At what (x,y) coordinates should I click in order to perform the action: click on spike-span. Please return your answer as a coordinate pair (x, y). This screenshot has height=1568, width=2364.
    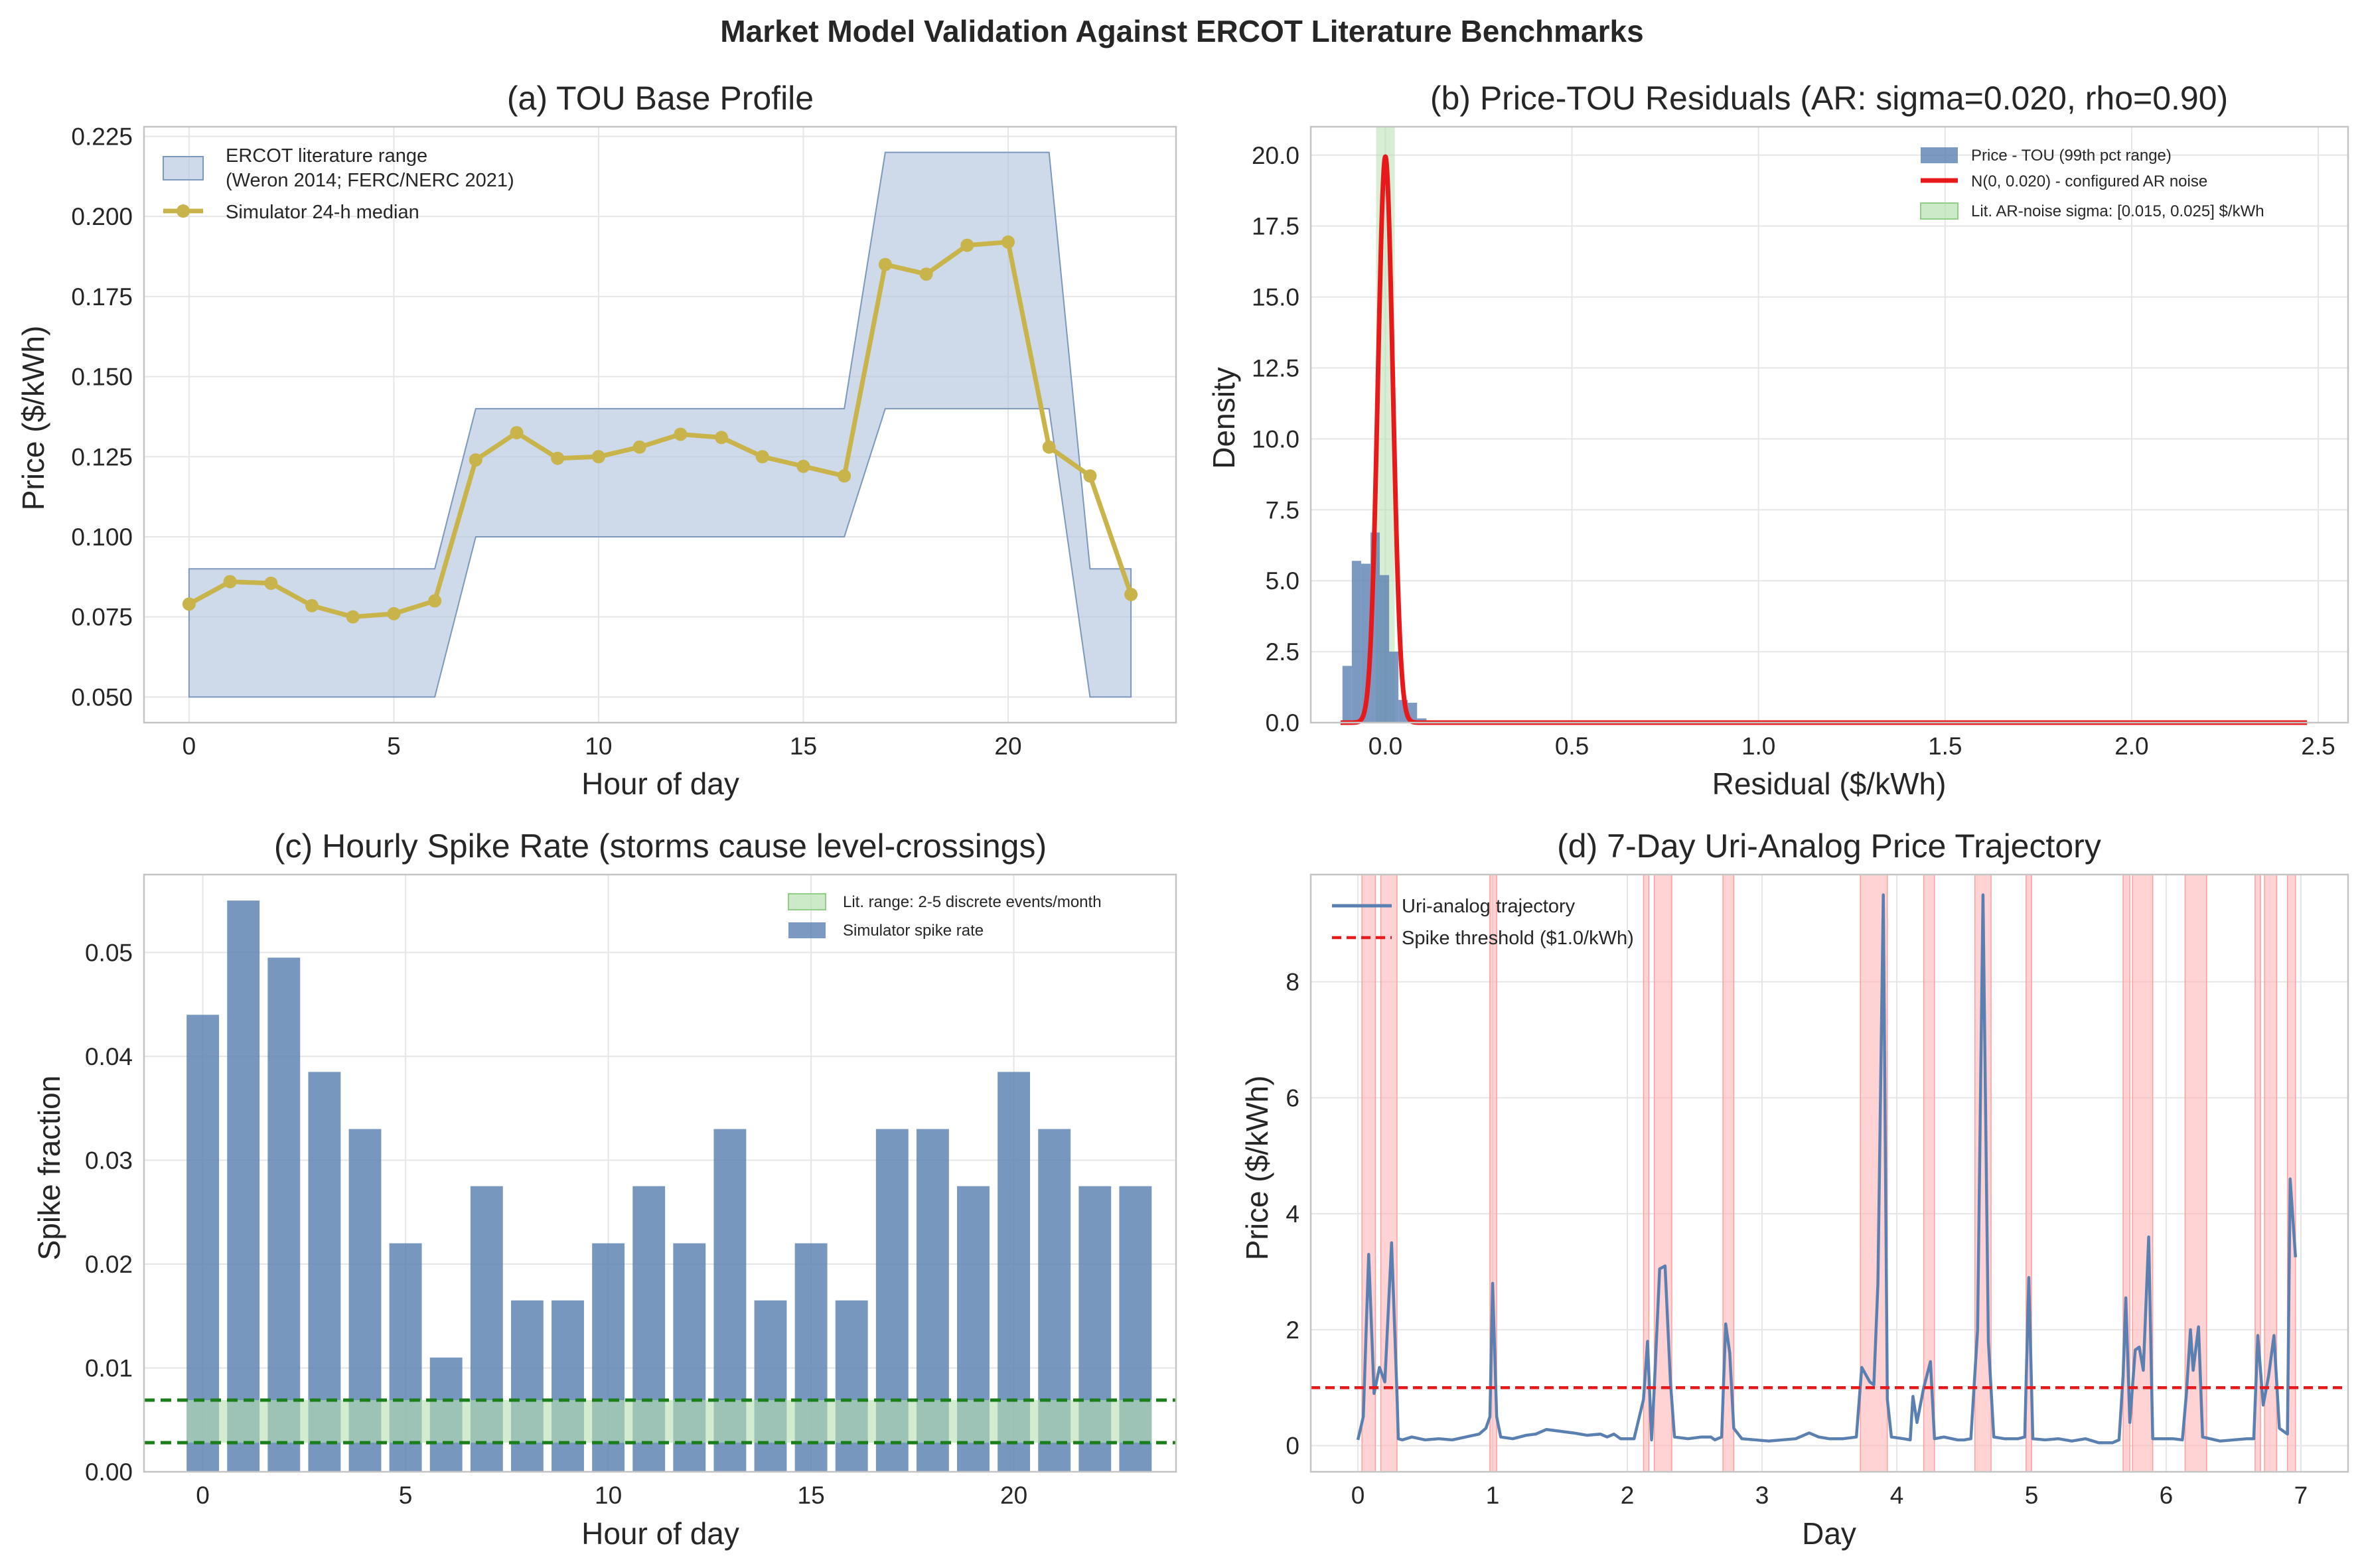
    Looking at the image, I should click on (1389, 1173).